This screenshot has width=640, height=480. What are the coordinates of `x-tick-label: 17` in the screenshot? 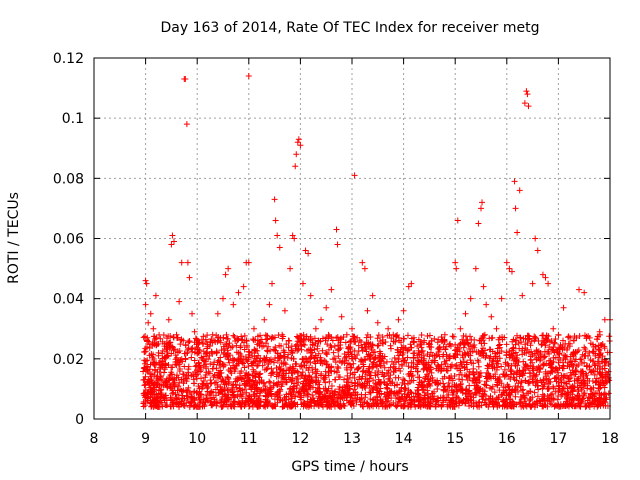 It's located at (558, 439).